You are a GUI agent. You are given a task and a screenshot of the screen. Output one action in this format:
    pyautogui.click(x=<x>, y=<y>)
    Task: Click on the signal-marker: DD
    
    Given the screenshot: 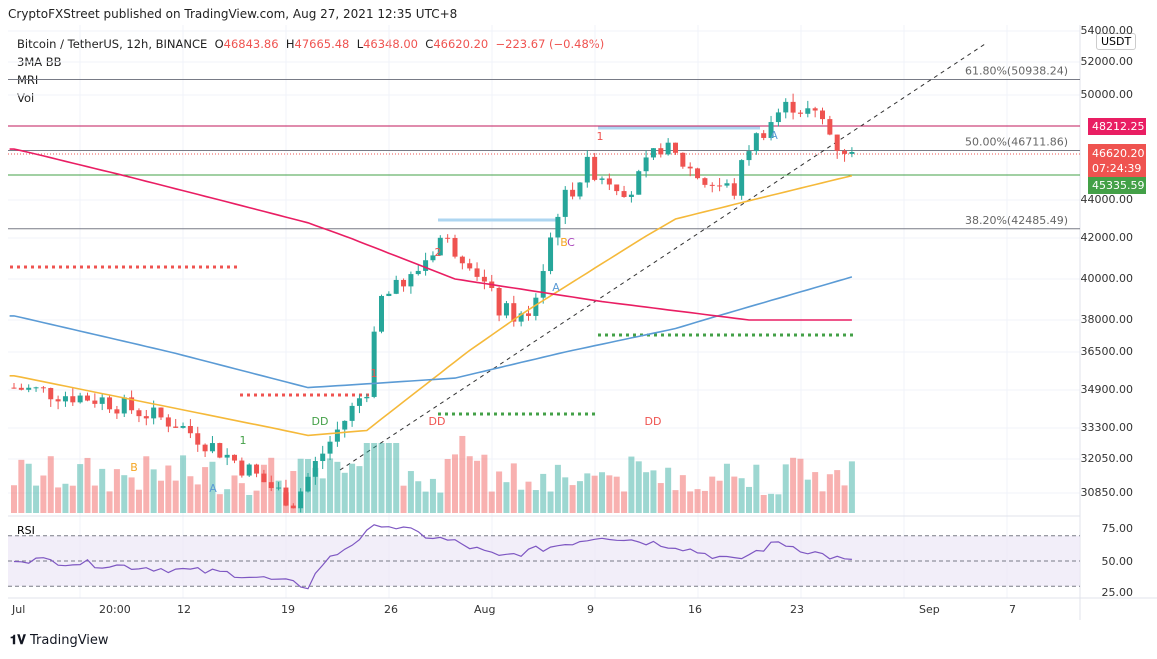 What is the action you would take?
    pyautogui.click(x=437, y=421)
    